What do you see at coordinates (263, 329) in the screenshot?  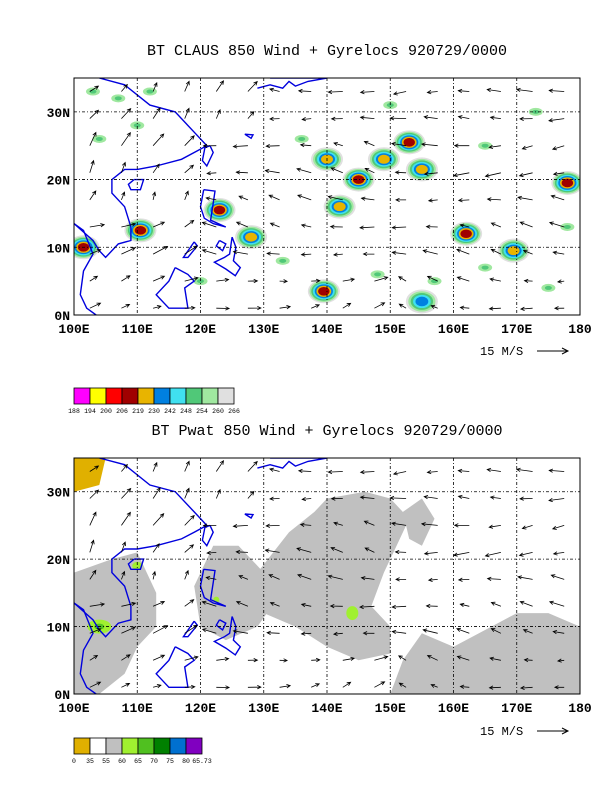 I see `x-tick-label: 130E` at bounding box center [263, 329].